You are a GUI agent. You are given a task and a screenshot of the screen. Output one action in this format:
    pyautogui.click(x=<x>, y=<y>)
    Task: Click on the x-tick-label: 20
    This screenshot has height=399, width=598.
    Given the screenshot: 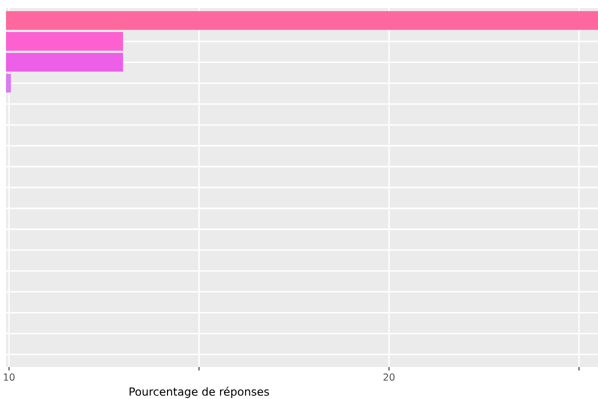 What is the action you would take?
    pyautogui.click(x=389, y=377)
    